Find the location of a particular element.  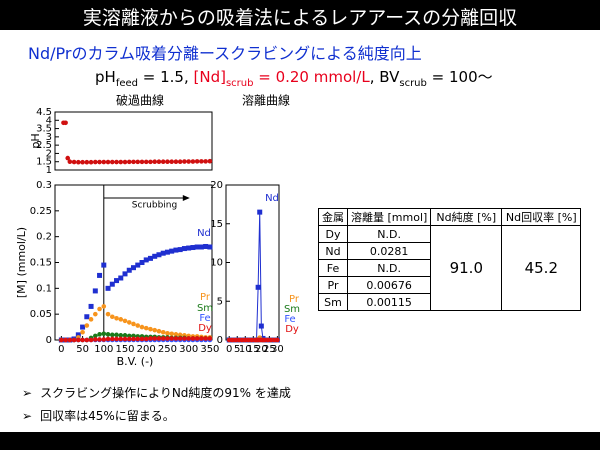

x-tick-label: 10 is located at coordinates (245, 349).